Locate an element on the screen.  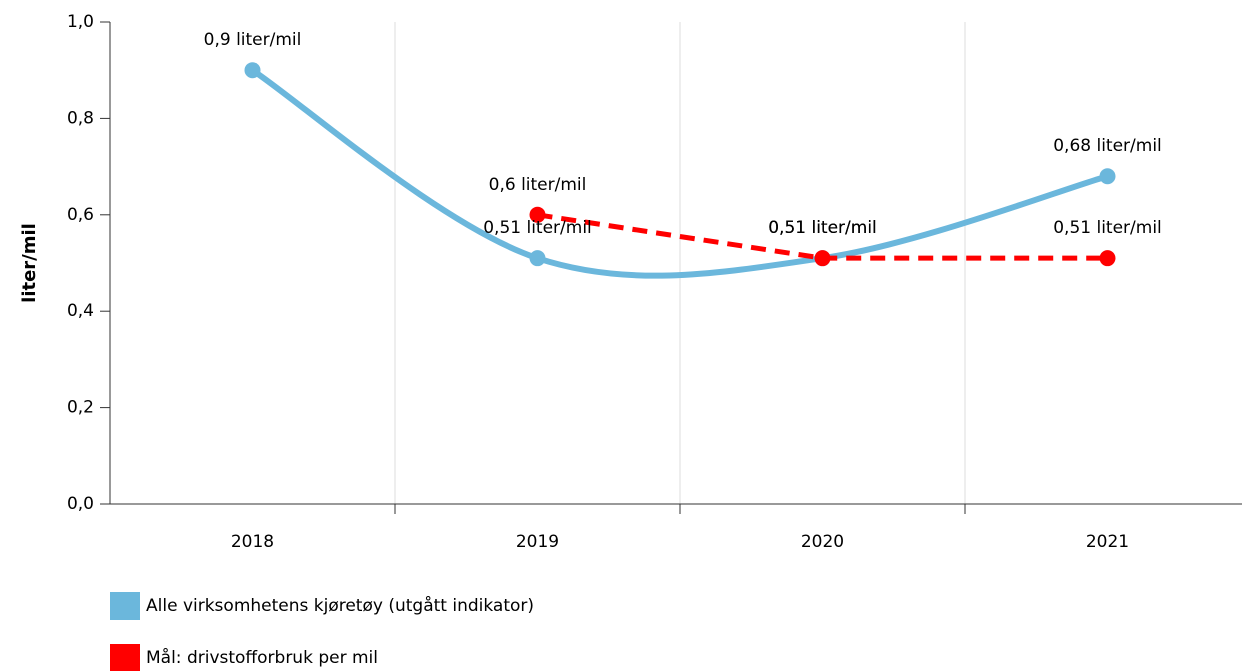
y-tick-label: 0,0 is located at coordinates (80, 504).